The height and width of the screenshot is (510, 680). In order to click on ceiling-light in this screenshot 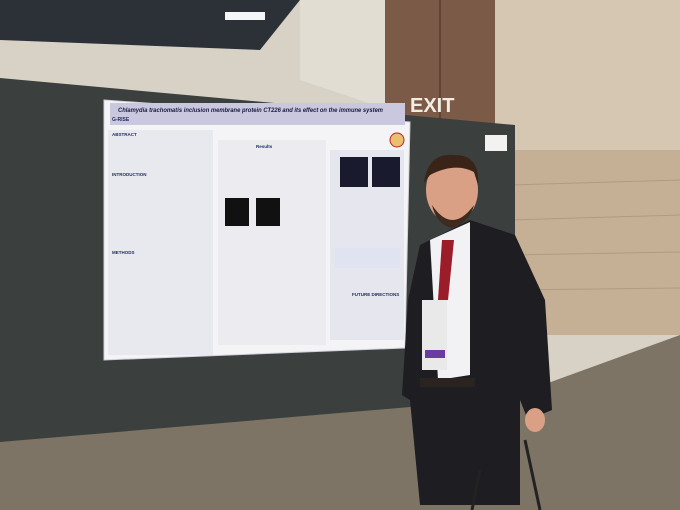, I will do `click(245, 16)`.